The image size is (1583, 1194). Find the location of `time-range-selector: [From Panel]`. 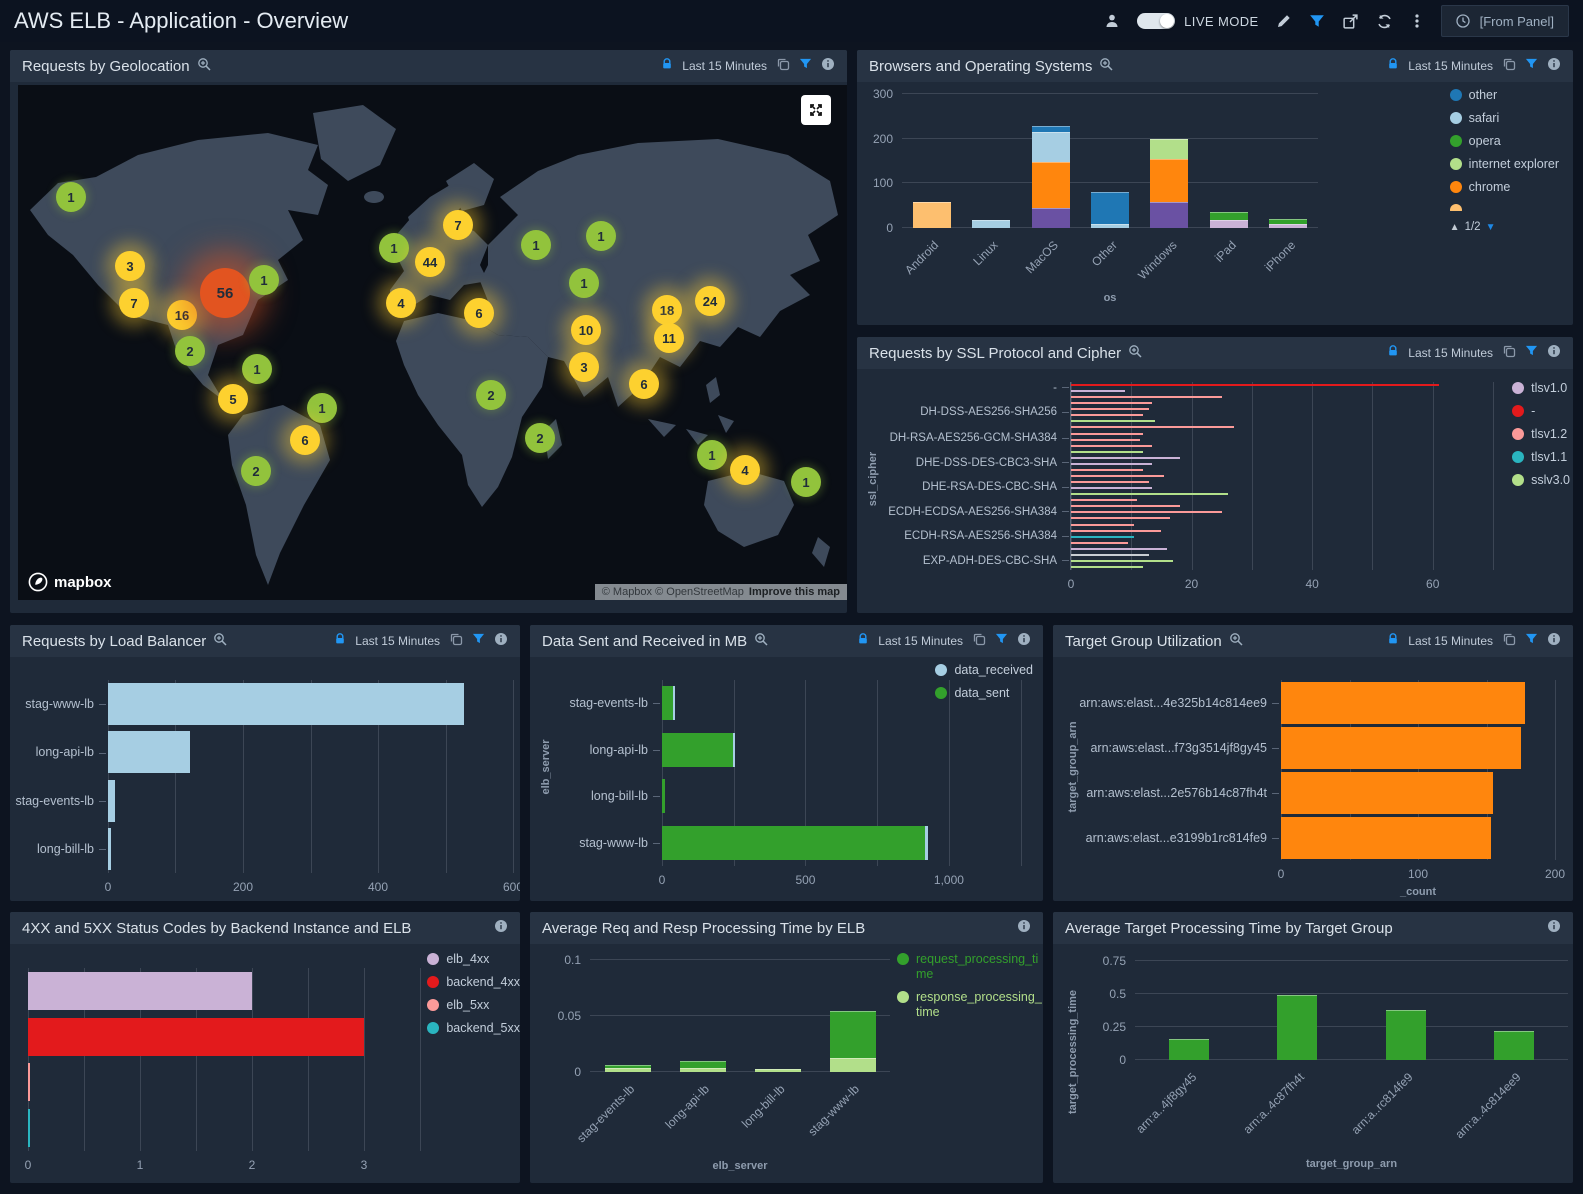

time-range-selector: [From Panel] is located at coordinates (1504, 21).